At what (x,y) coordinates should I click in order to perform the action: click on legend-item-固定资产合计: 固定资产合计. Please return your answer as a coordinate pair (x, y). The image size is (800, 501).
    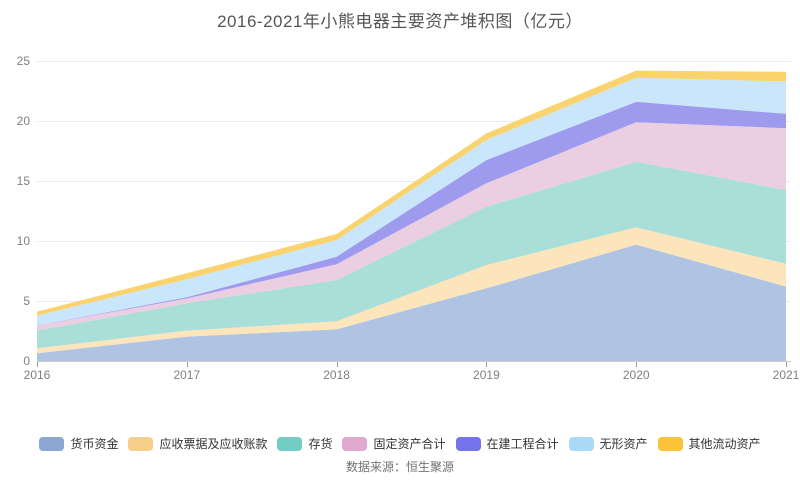
    Looking at the image, I should click on (394, 443).